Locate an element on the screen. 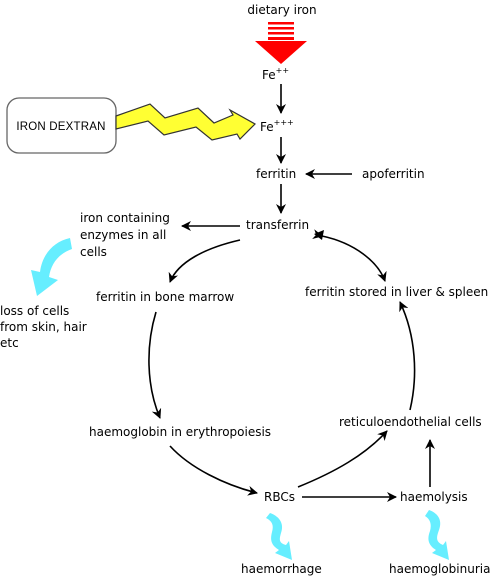 This screenshot has width=500, height=577. lightning-bolt-icon is located at coordinates (185, 122).